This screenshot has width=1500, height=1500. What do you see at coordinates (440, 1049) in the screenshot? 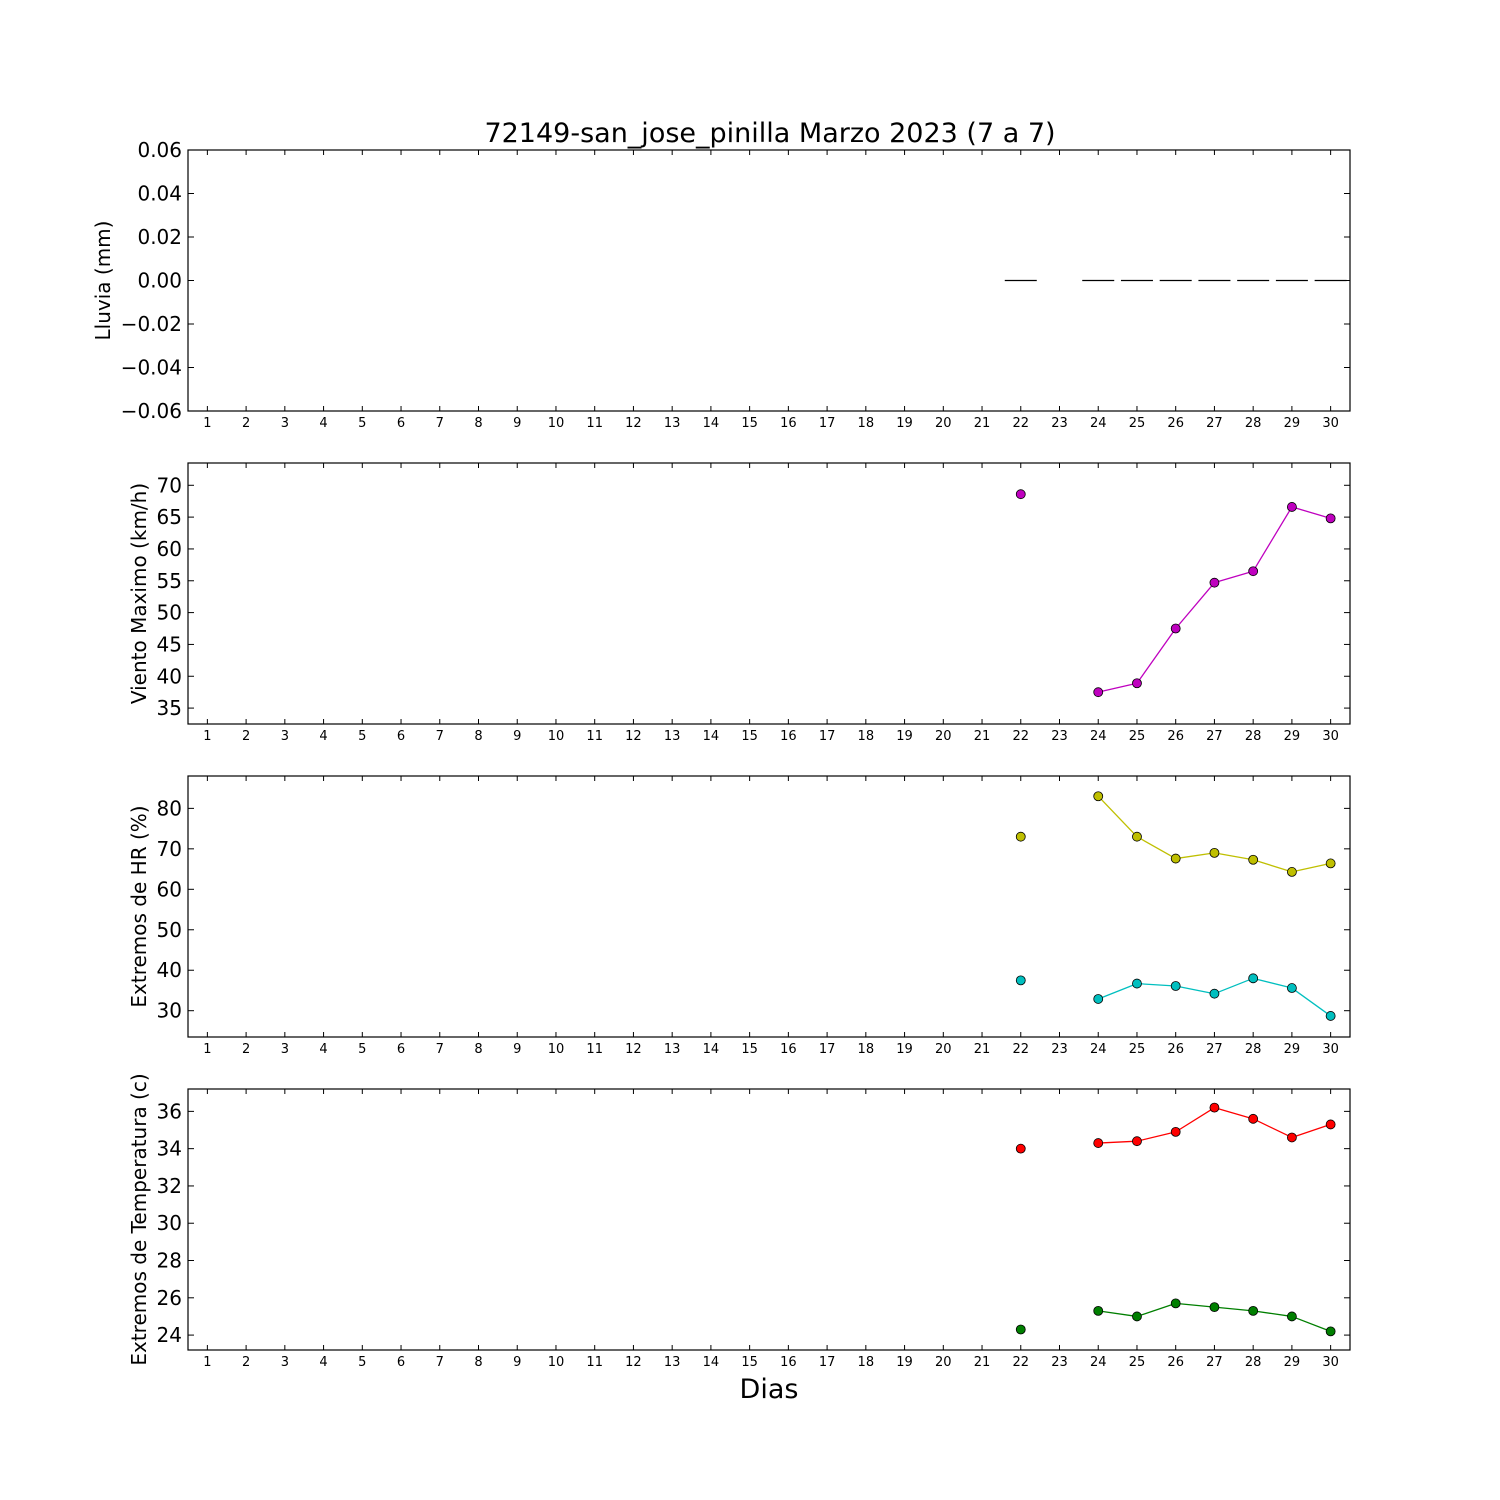
I see `x-tick-label: 7` at bounding box center [440, 1049].